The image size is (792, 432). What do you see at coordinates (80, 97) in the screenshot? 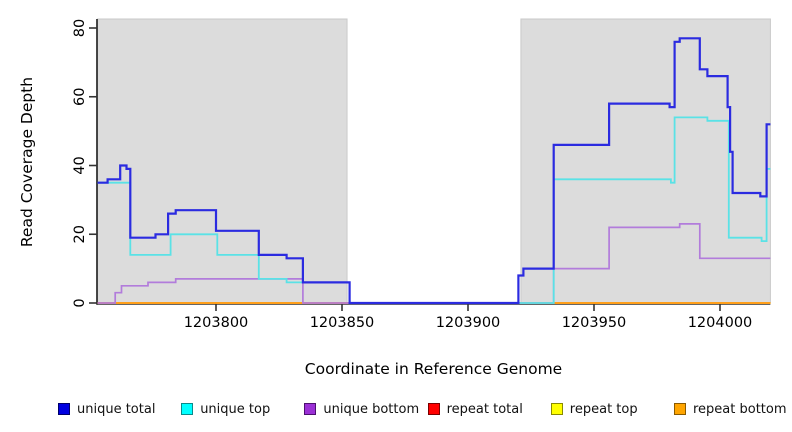
I see `y-tick-label: 60` at bounding box center [80, 97].